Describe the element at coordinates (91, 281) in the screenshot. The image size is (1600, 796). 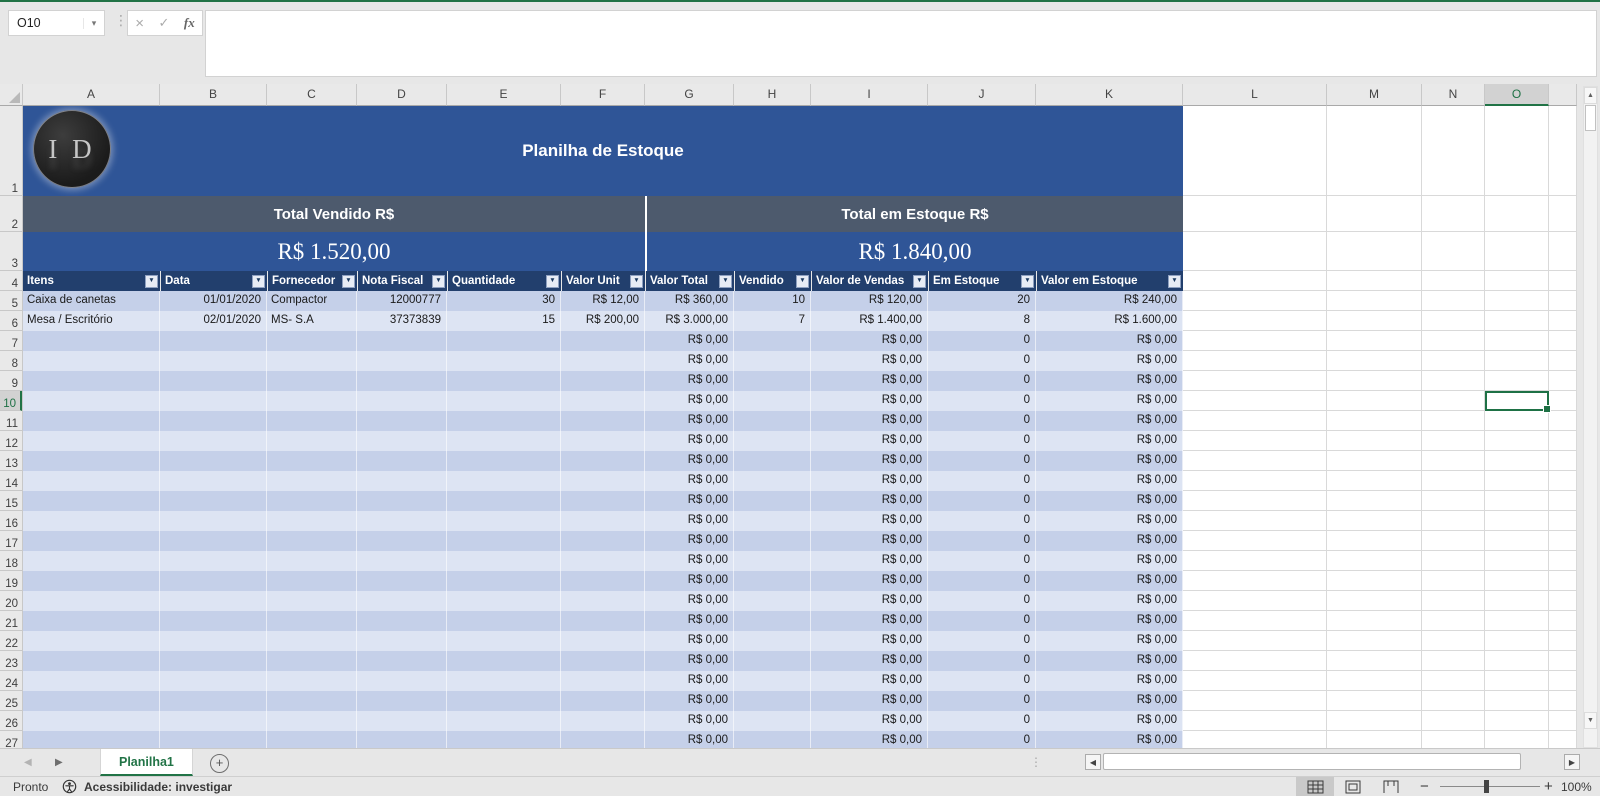
I see `table-header-itens: Itens ▼` at that location.